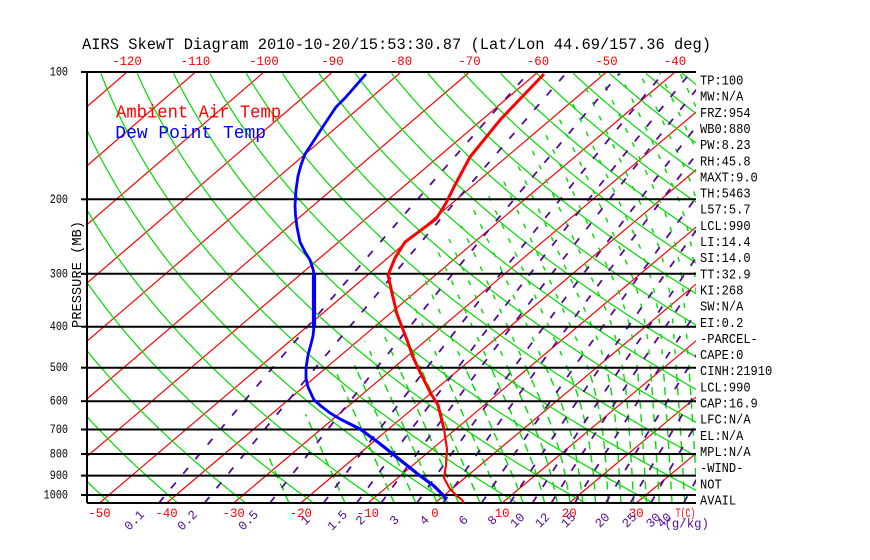 This screenshot has height=560, width=870. What do you see at coordinates (721, 291) in the screenshot?
I see `svg-text: KI:268` at bounding box center [721, 291].